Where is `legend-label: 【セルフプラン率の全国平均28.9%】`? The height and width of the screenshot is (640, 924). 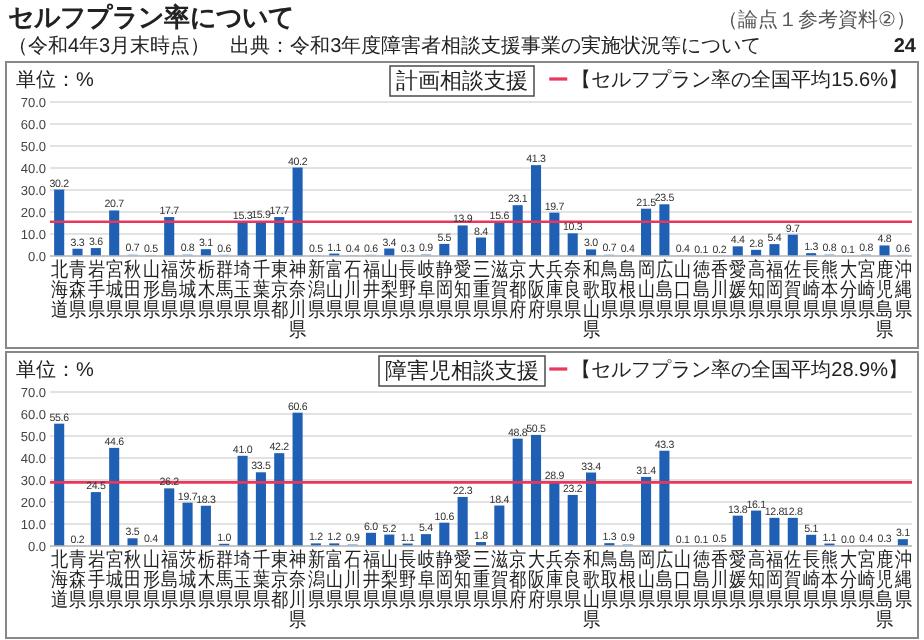 legend-label: 【セルフプラン率の全国平均28.9%】 is located at coordinates (739, 370).